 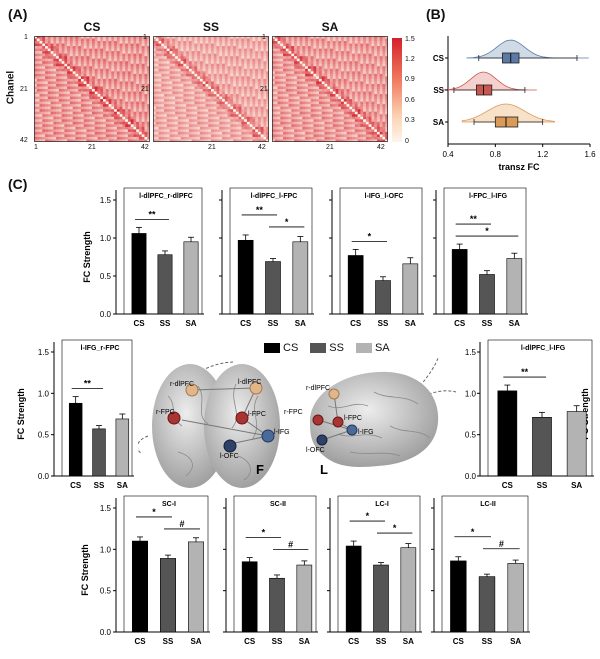 What do you see at coordinates (282, 432) in the screenshot?
I see `lbl-front-l-ifg: l-IFG` at bounding box center [282, 432].